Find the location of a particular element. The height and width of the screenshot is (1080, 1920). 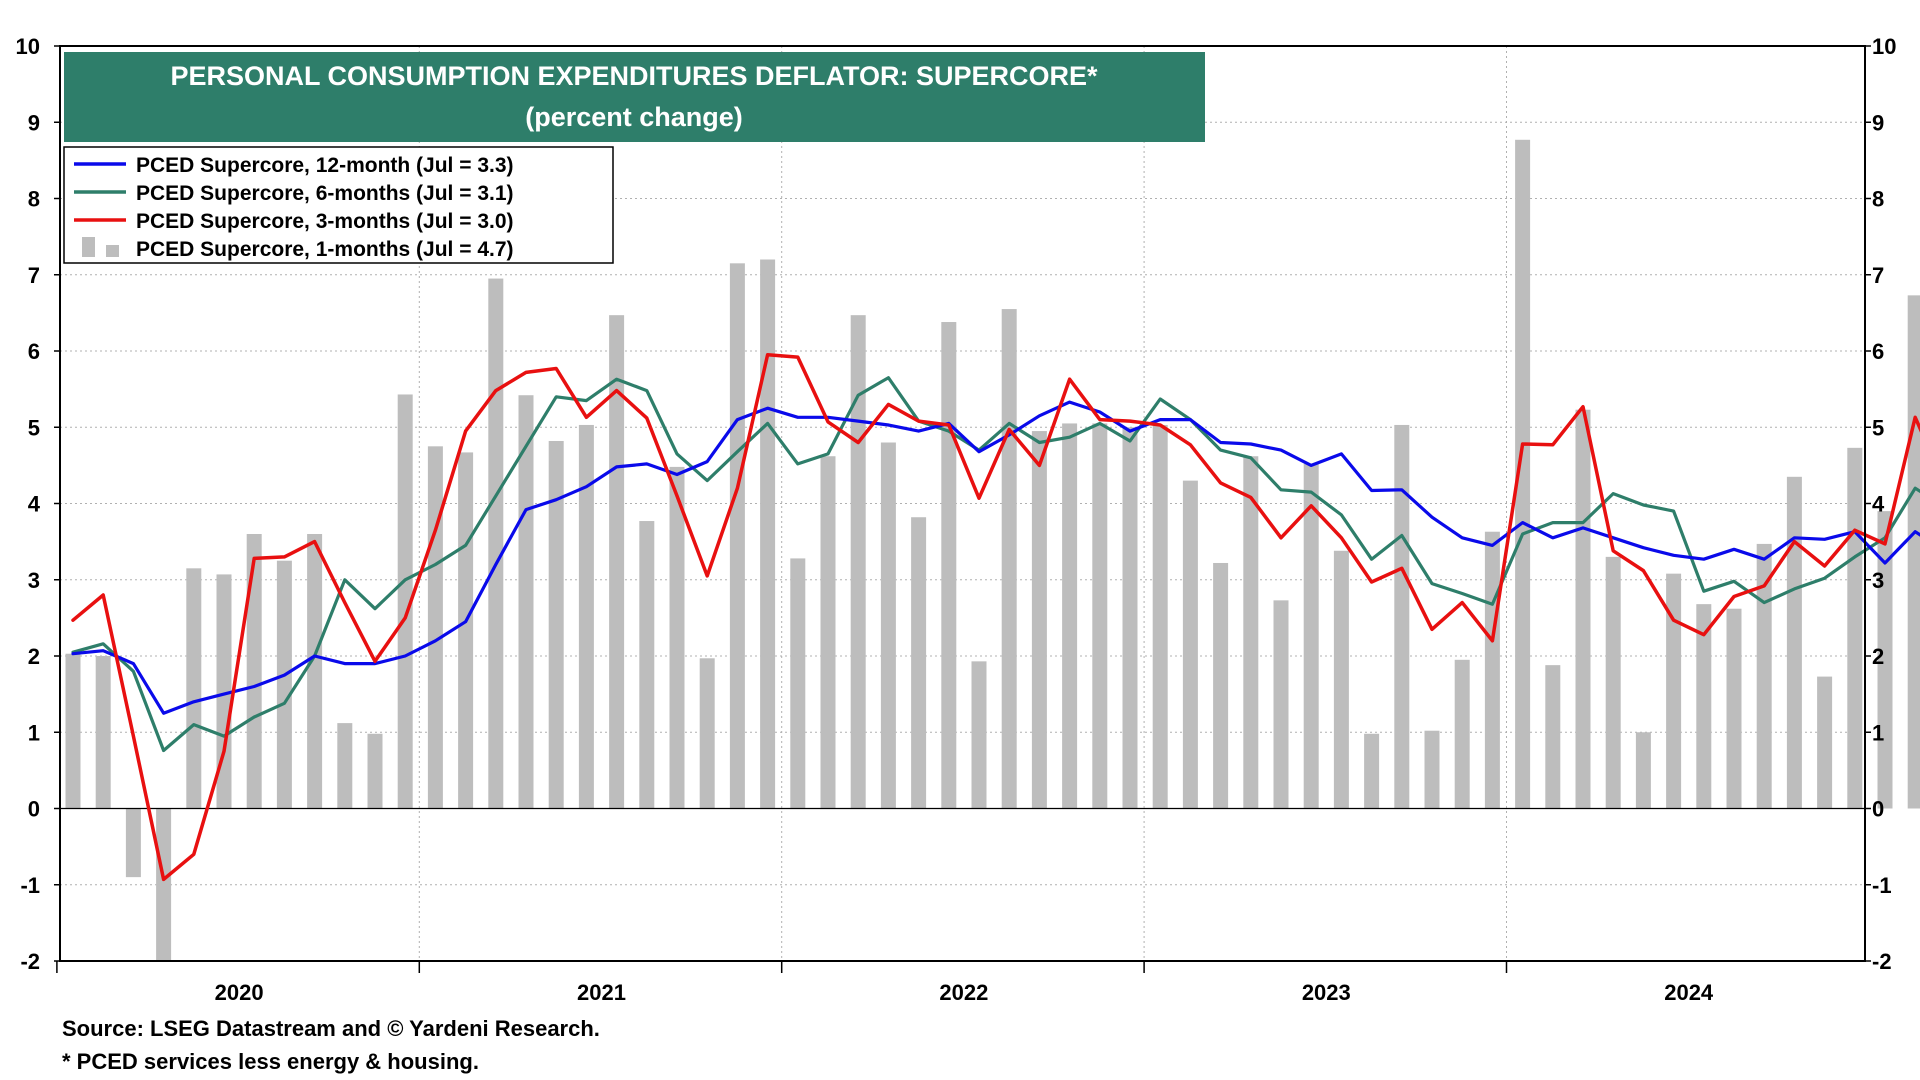

y-tick-label-right: 2 is located at coordinates (1878, 656).